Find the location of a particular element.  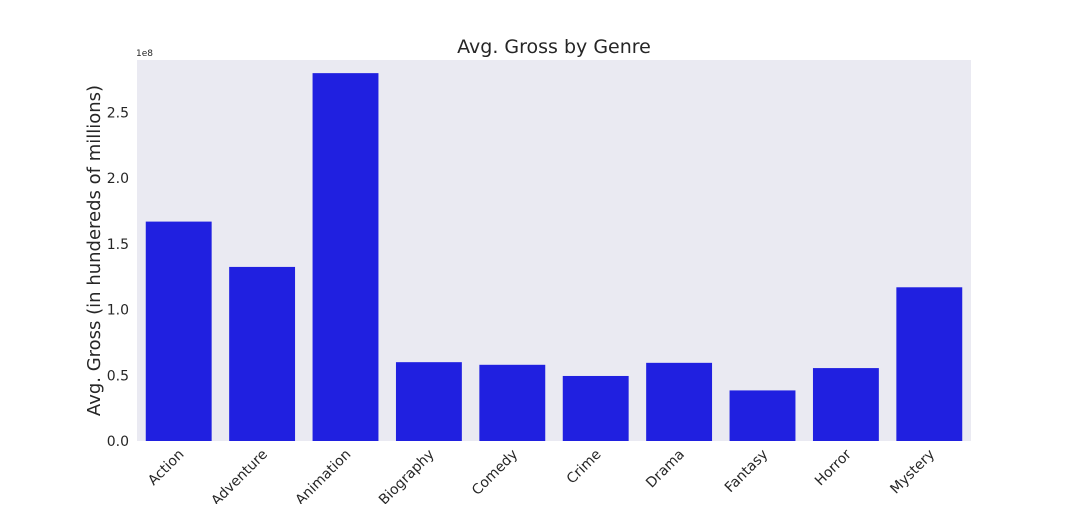

x-tick-label: Drama is located at coordinates (665, 469).